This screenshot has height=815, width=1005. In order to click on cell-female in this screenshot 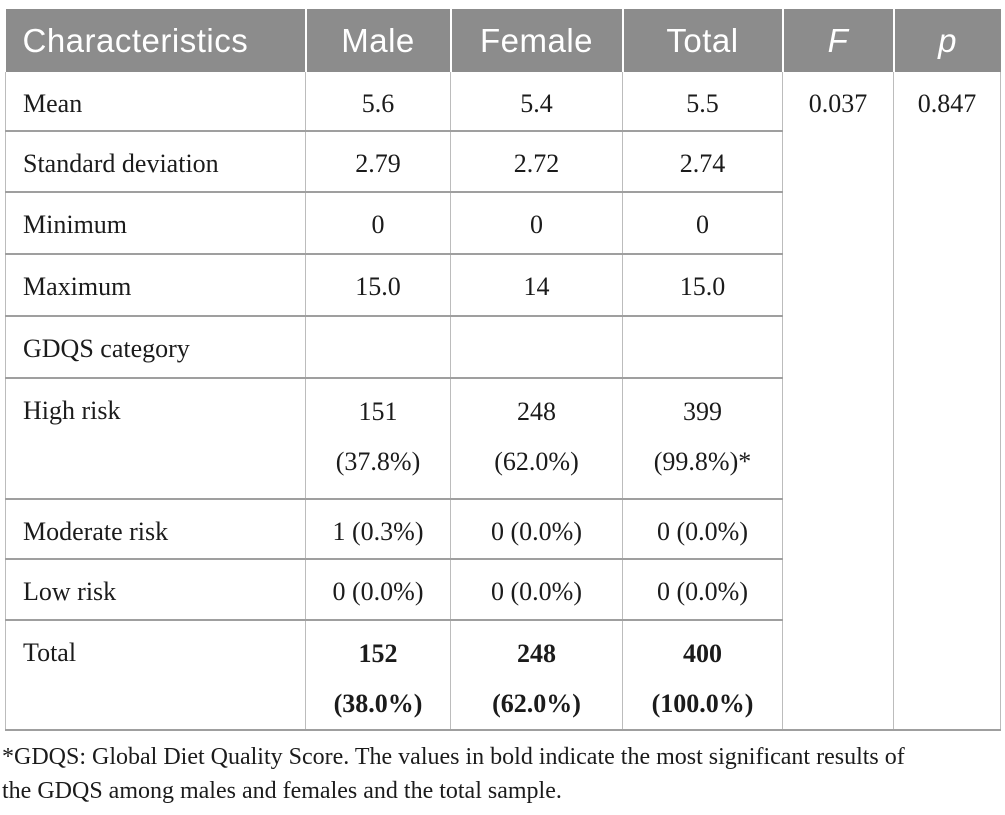, I will do `click(536, 346)`.